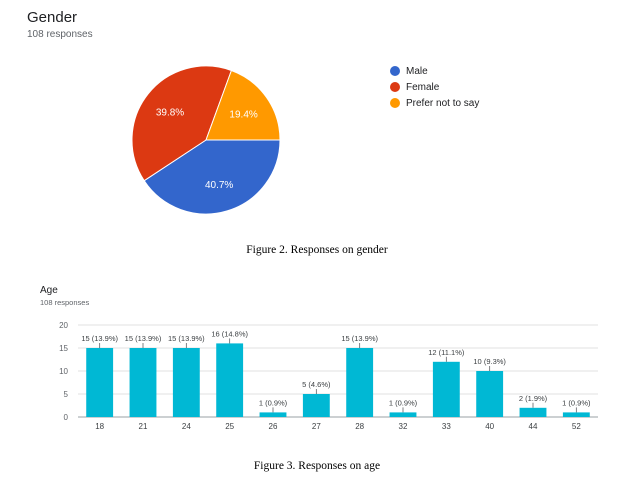 The image size is (634, 482). Describe the element at coordinates (489, 361) in the screenshot. I see `bar-data-label-40: 10 (9.3%)` at that location.